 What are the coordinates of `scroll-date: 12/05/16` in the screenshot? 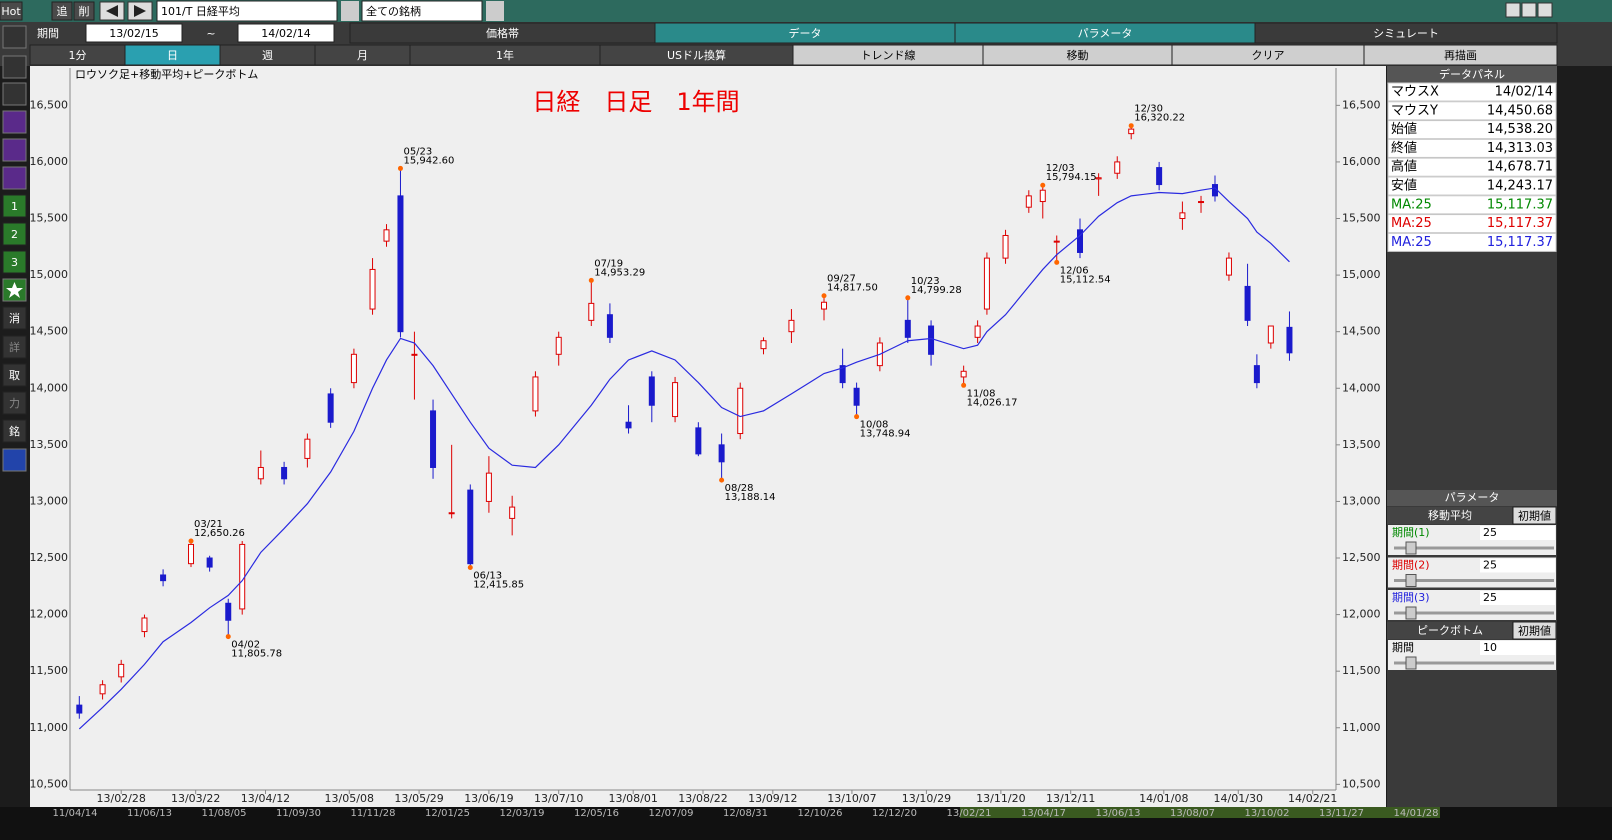 It's located at (596, 813).